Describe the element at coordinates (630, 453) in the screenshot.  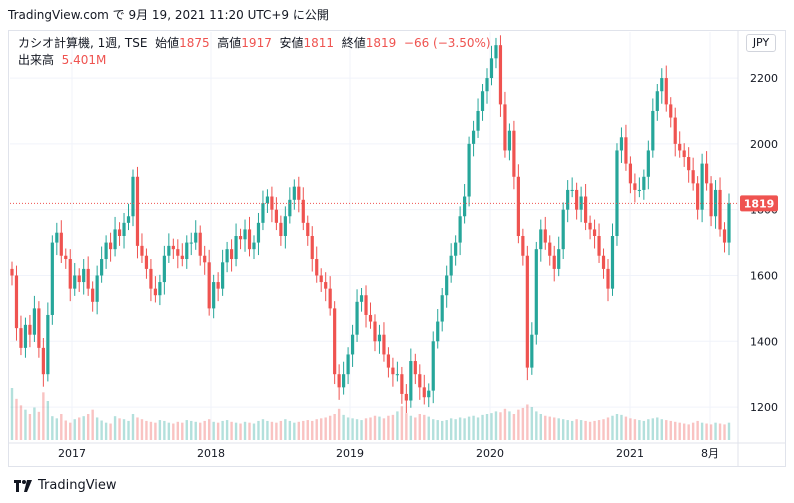
I see `x-tick-label: 2021` at that location.